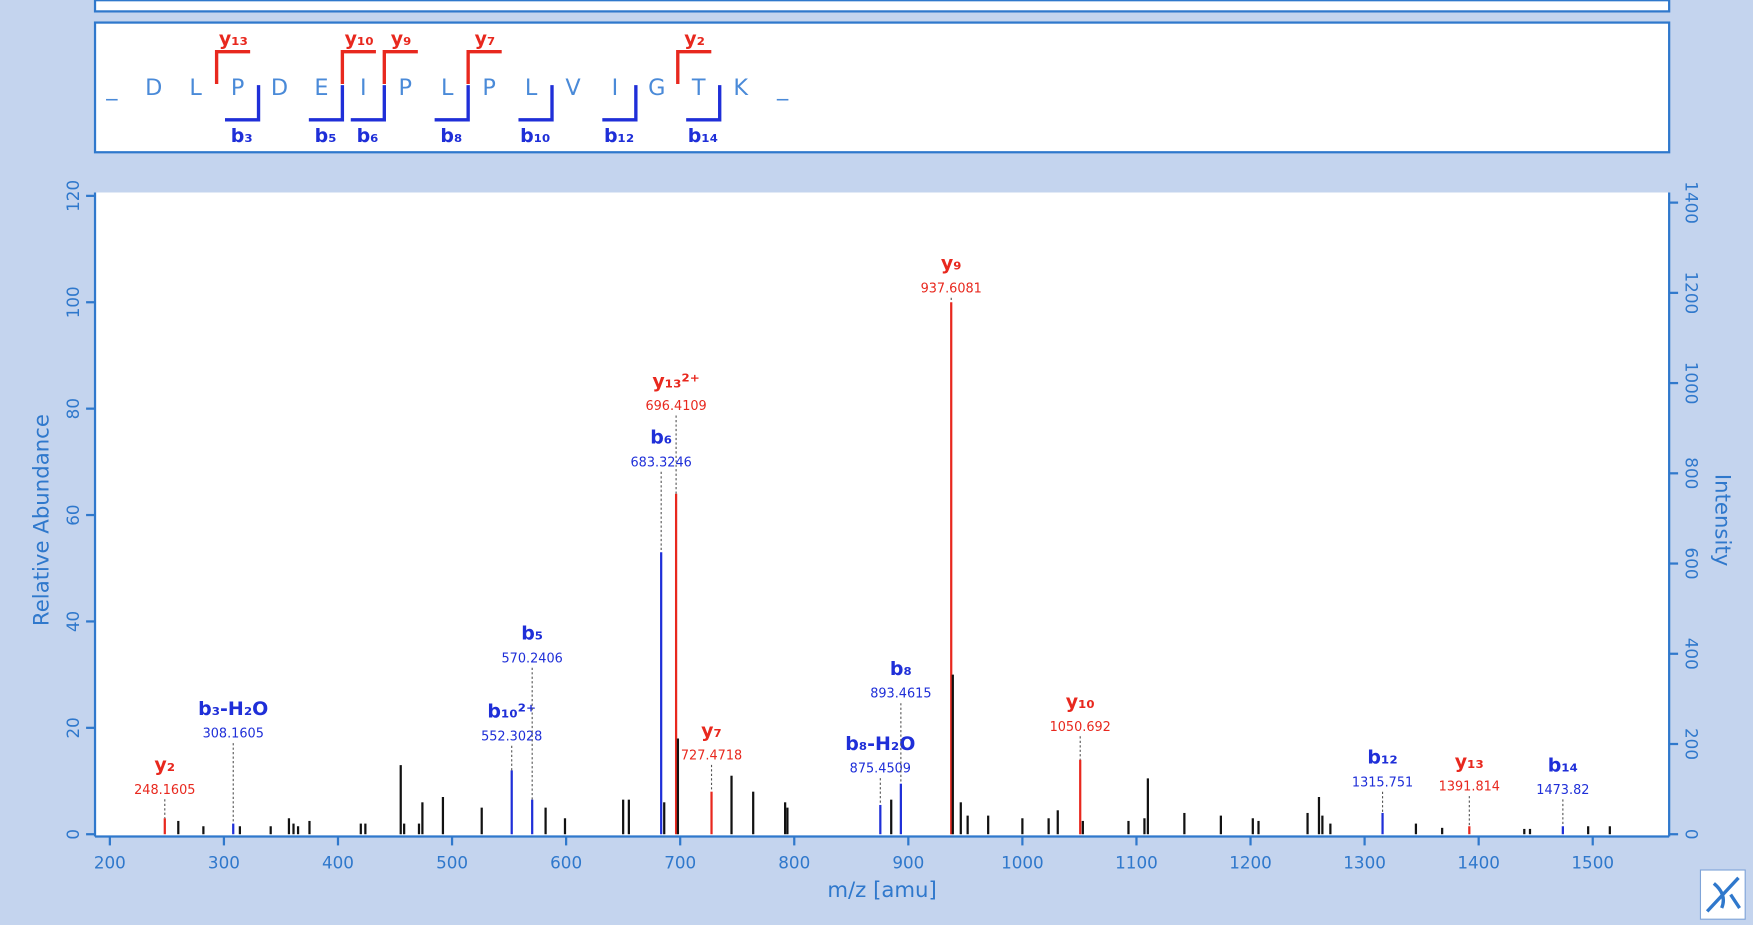 This screenshot has width=1753, height=925. Describe the element at coordinates (73, 196) in the screenshot. I see `y-tick-label: 120` at that location.